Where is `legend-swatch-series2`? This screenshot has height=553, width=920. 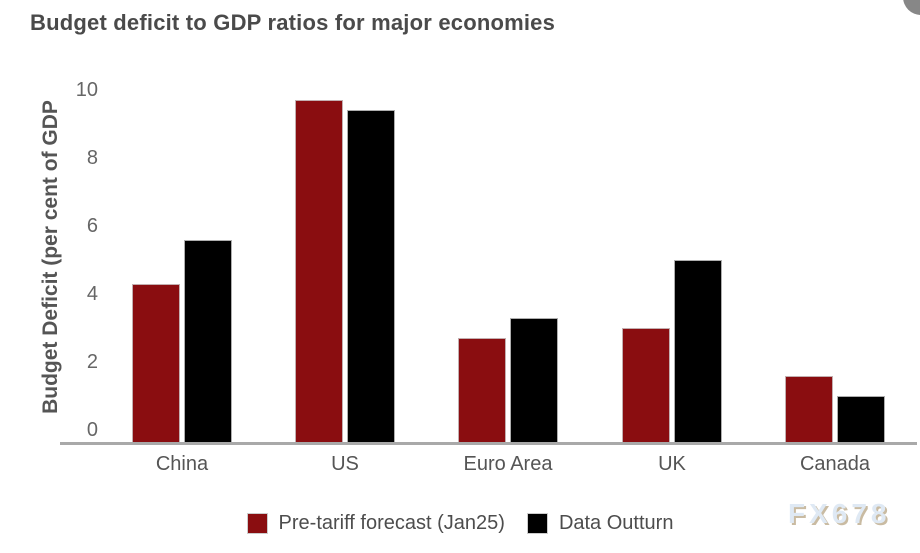
legend-swatch-series2 is located at coordinates (537, 523).